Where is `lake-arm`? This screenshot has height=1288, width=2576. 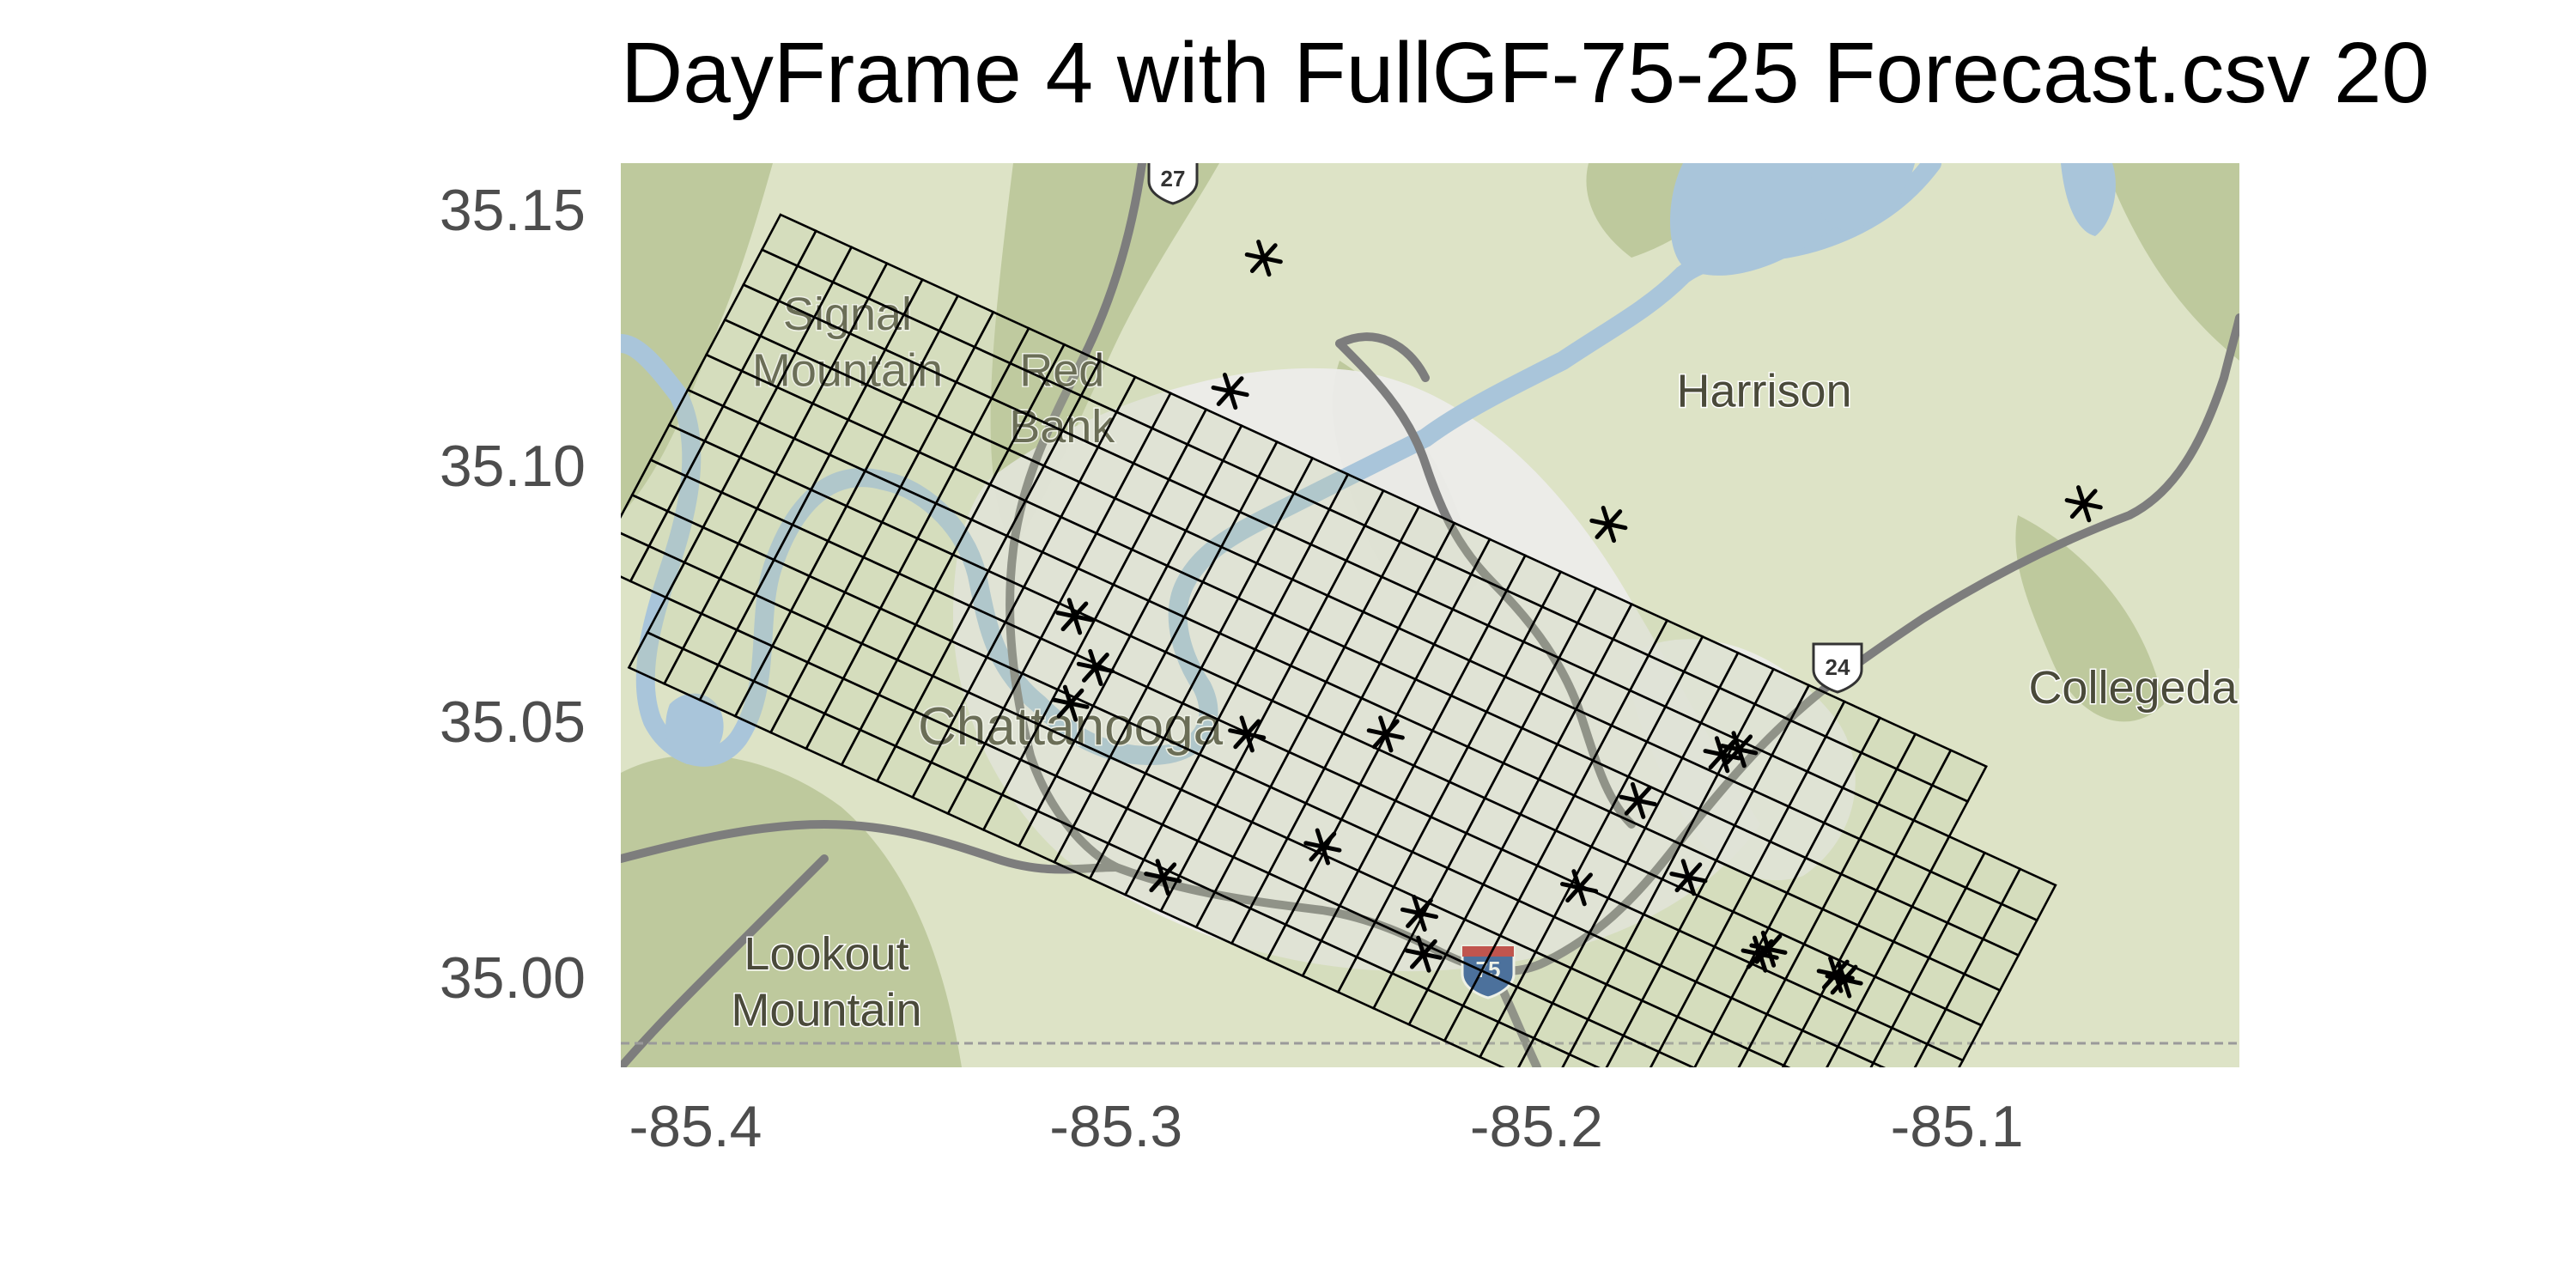
lake-arm is located at coordinates (1863, 197).